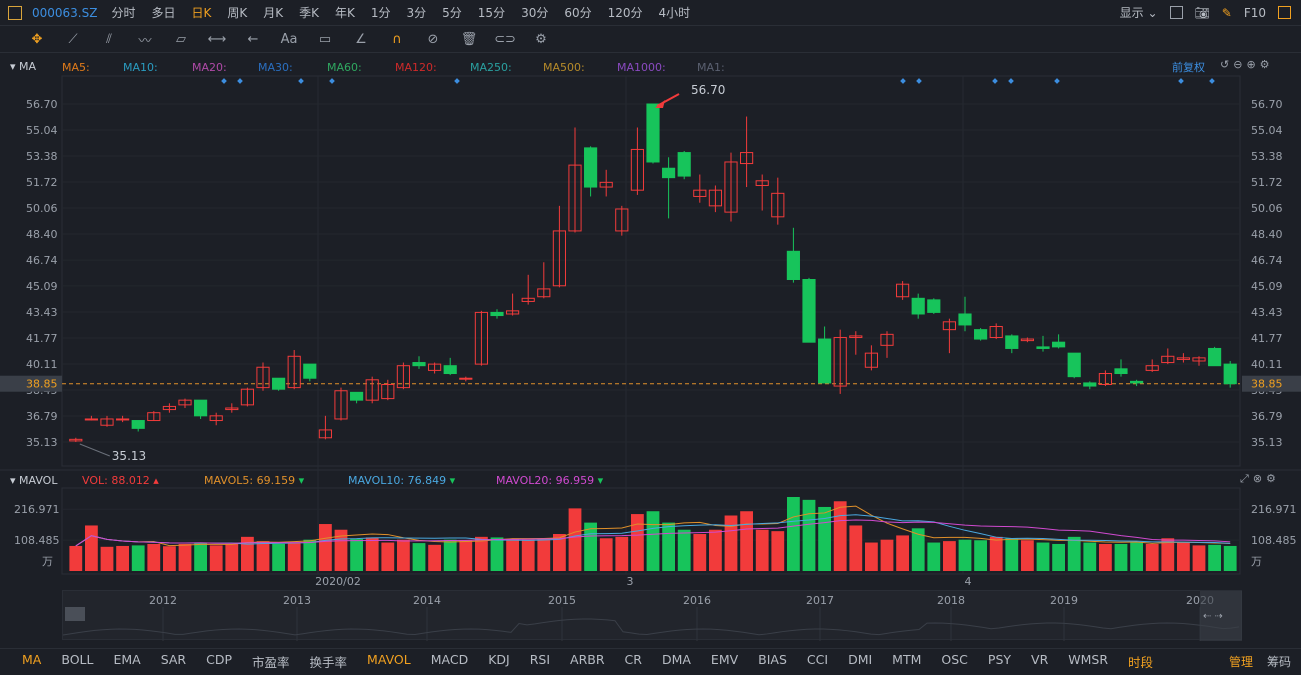 The image size is (1301, 675). I want to click on volume-controls: ⤢⊗⚙, so click(1260, 479).